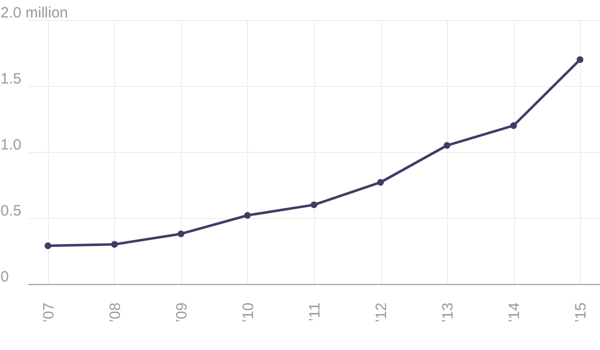  I want to click on x-tick-label: ’15, so click(581, 312).